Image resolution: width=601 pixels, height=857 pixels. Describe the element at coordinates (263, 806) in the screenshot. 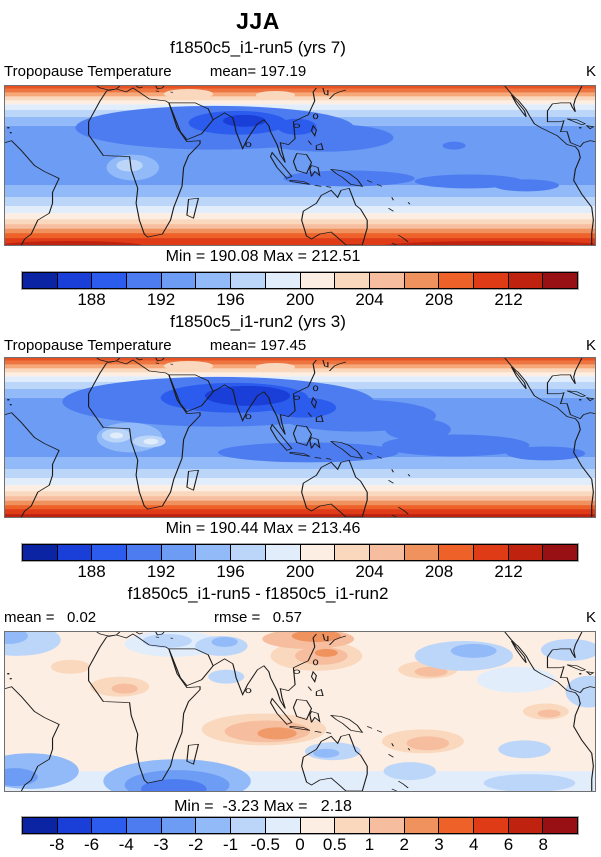

I see `panel3-minmax: Min = -3.23 Max = 2.18` at that location.